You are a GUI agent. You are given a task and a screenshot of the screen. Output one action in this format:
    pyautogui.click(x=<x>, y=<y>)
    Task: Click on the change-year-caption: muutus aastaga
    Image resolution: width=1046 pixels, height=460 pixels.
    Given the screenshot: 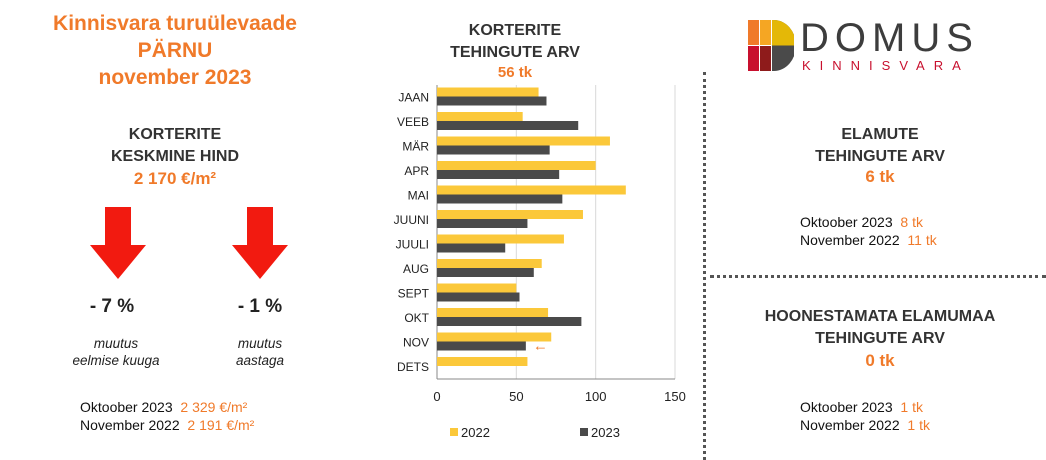 What is the action you would take?
    pyautogui.click(x=260, y=352)
    